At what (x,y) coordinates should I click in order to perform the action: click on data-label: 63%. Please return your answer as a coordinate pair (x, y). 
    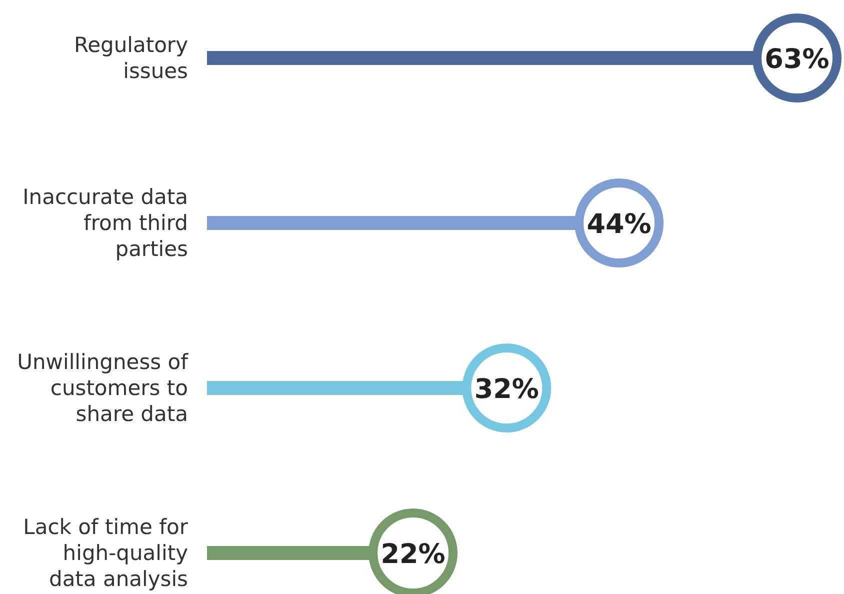
    Looking at the image, I should click on (797, 59).